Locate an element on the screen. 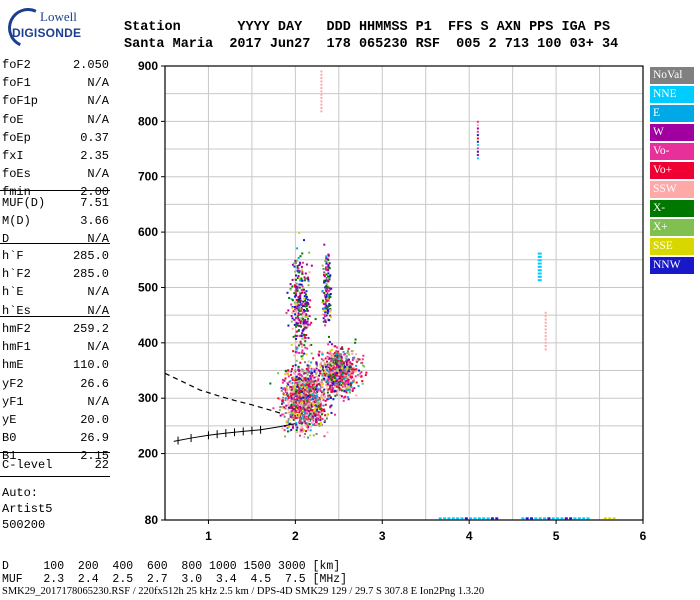 The width and height of the screenshot is (700, 600). x-tick-label: 6 is located at coordinates (643, 536).